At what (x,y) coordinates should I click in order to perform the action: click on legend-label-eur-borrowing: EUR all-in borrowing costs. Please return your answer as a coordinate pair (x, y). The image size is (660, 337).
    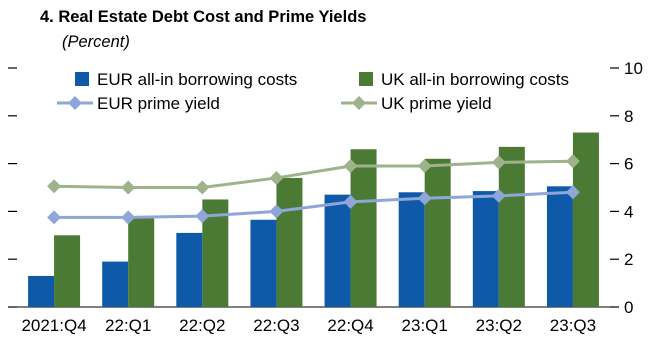
    Looking at the image, I should click on (197, 79).